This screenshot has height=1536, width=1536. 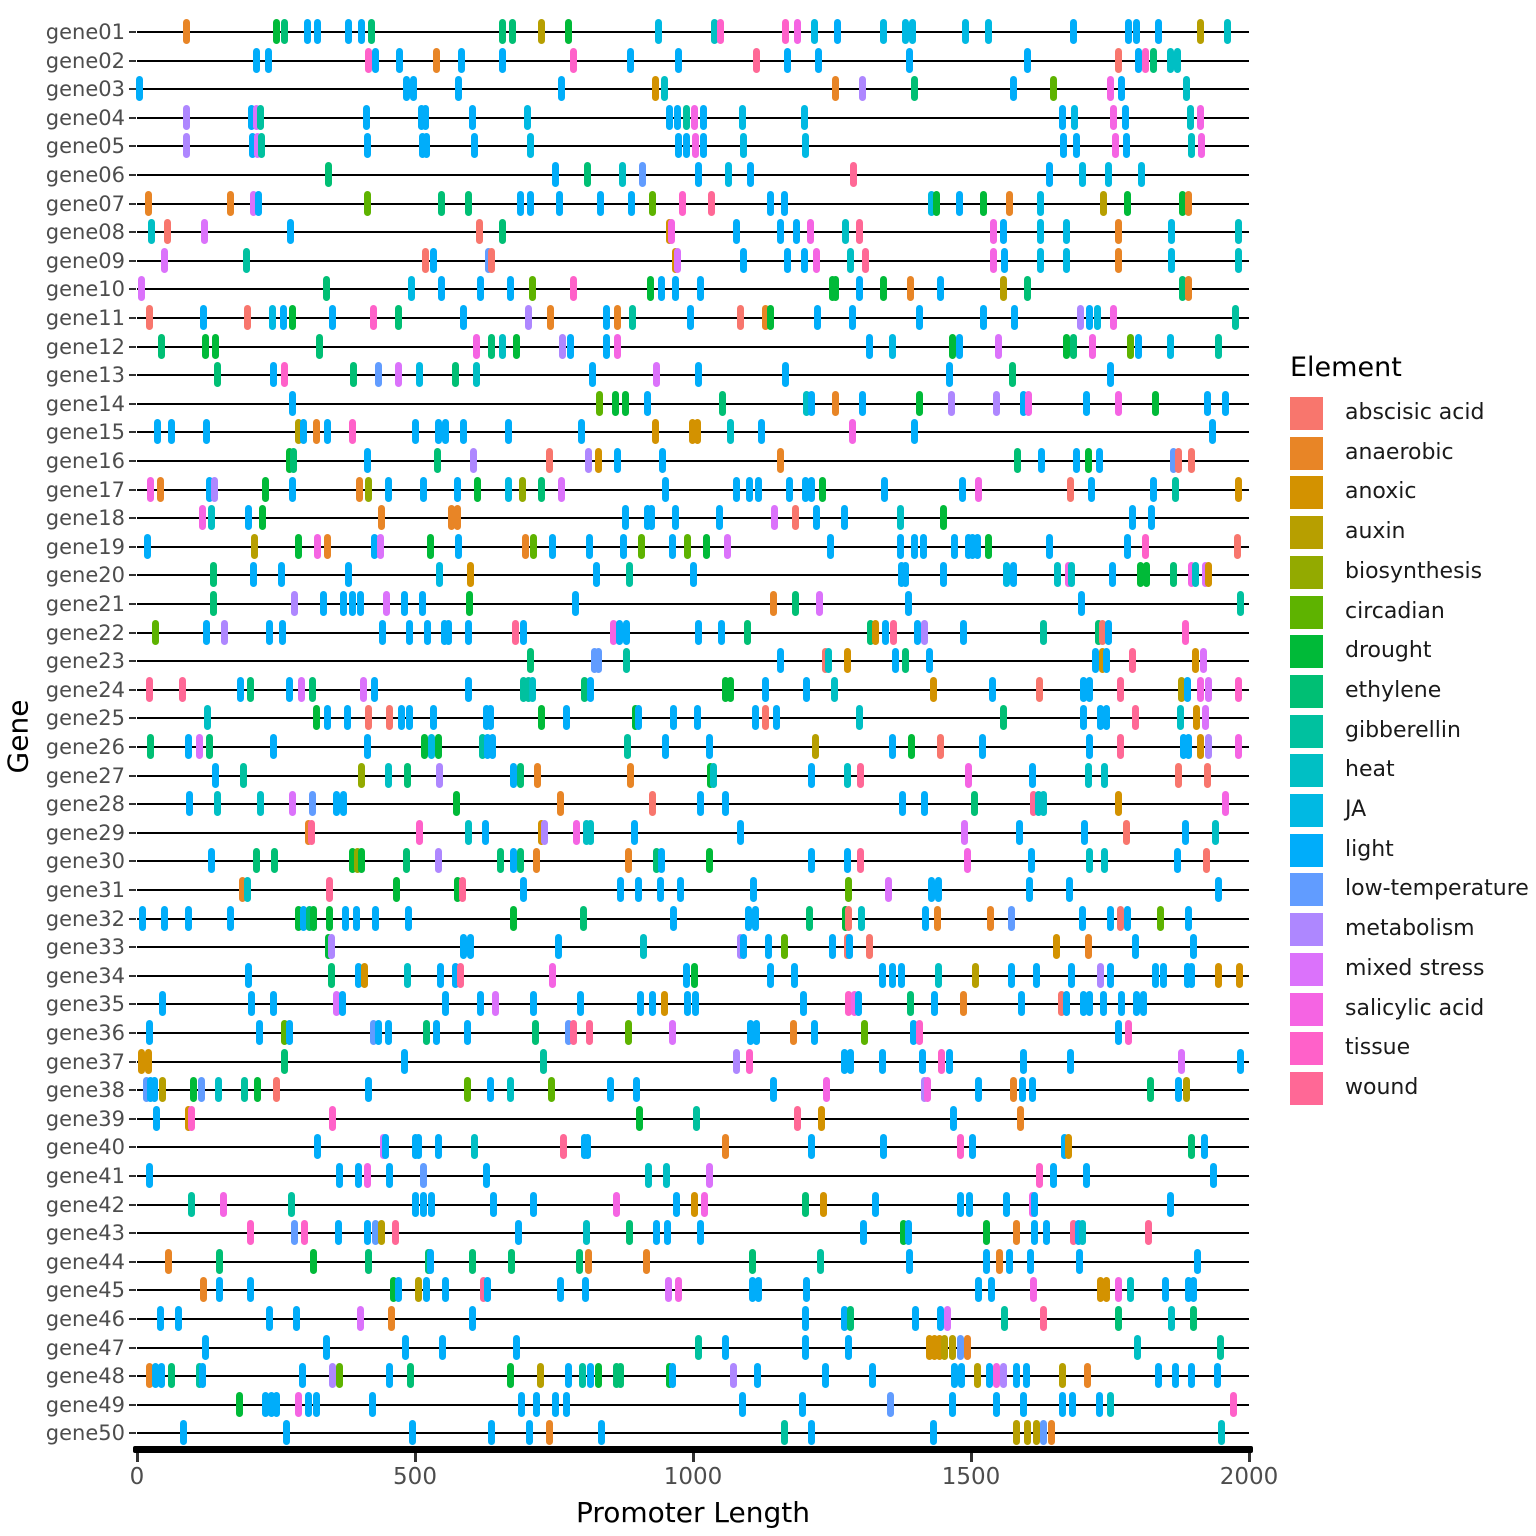 What do you see at coordinates (1066, 232) in the screenshot?
I see `element-mark-JA` at bounding box center [1066, 232].